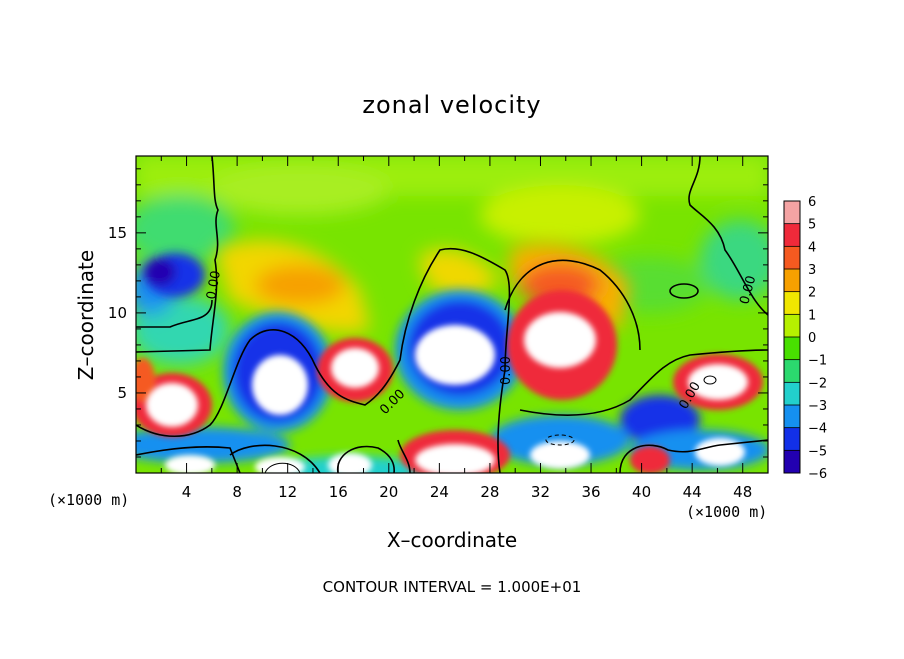 This screenshot has width=904, height=659. What do you see at coordinates (812, 338) in the screenshot?
I see `colorbar-label: 0` at bounding box center [812, 338].